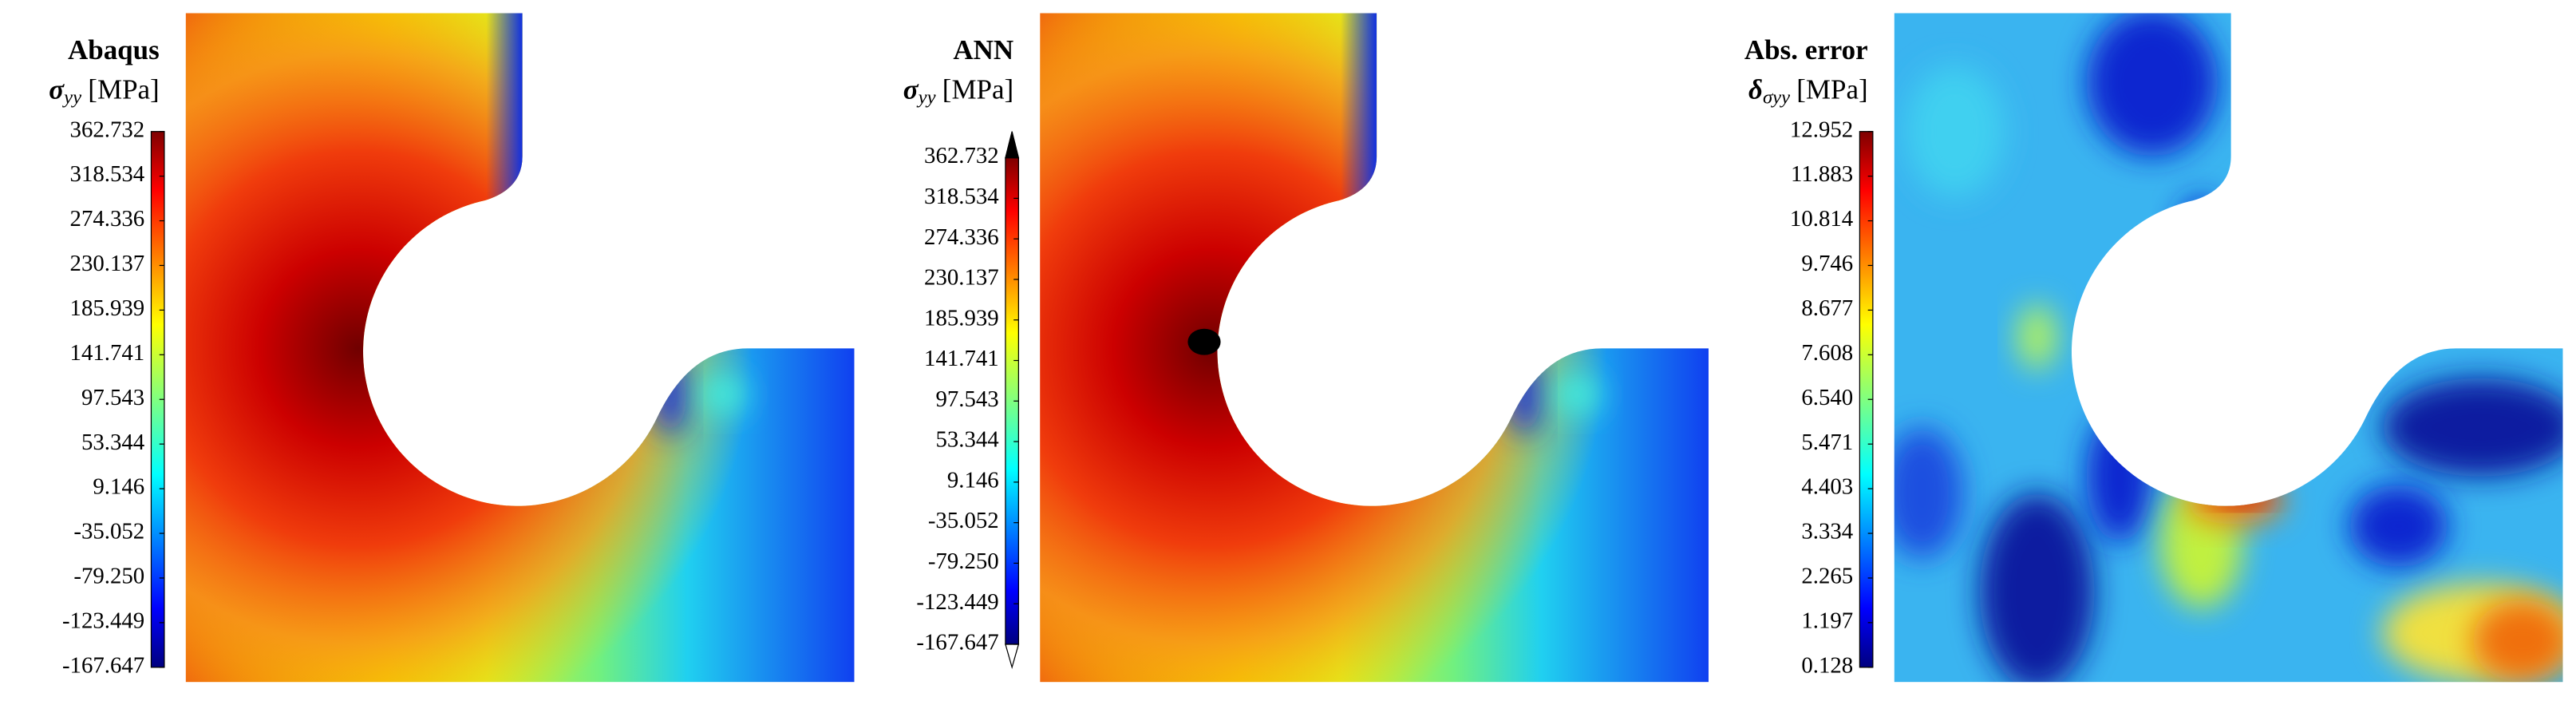 The height and width of the screenshot is (701, 2576). I want to click on colorbar-tick-label: 3.334, so click(1827, 532).